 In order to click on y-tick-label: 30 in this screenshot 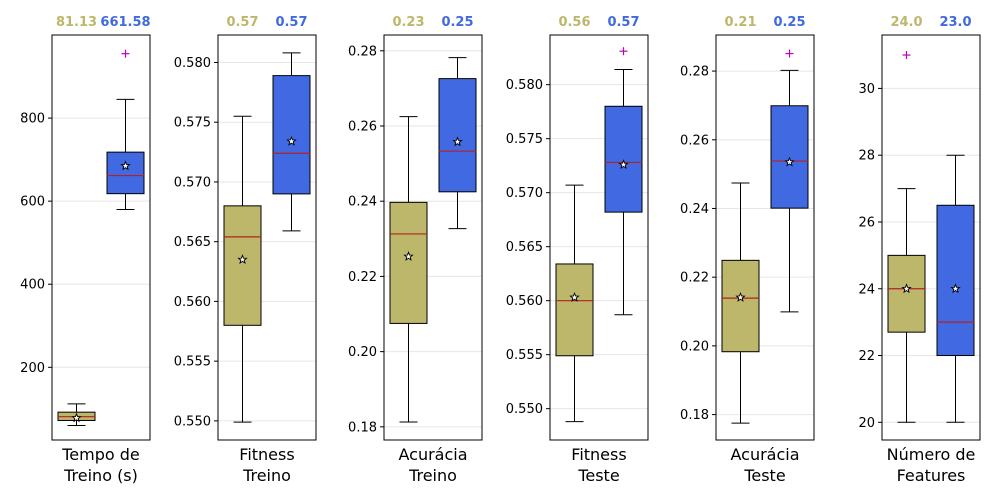, I will do `click(866, 89)`.